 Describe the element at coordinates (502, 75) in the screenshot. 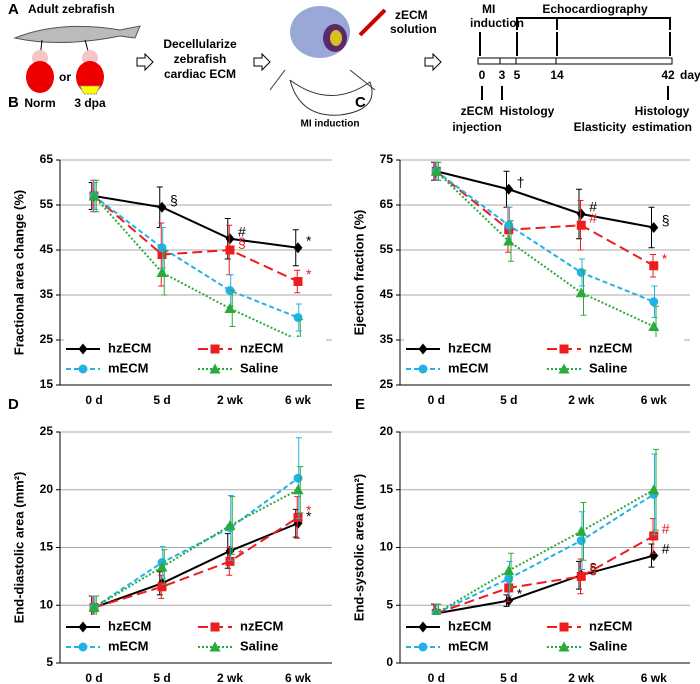

I see `label: 3` at that location.